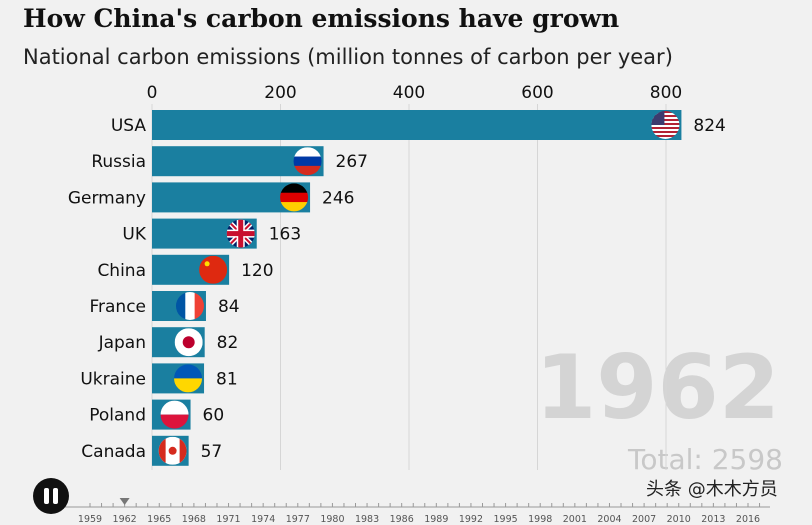  I want to click on timeline-year-label: 1980, so click(332, 519).